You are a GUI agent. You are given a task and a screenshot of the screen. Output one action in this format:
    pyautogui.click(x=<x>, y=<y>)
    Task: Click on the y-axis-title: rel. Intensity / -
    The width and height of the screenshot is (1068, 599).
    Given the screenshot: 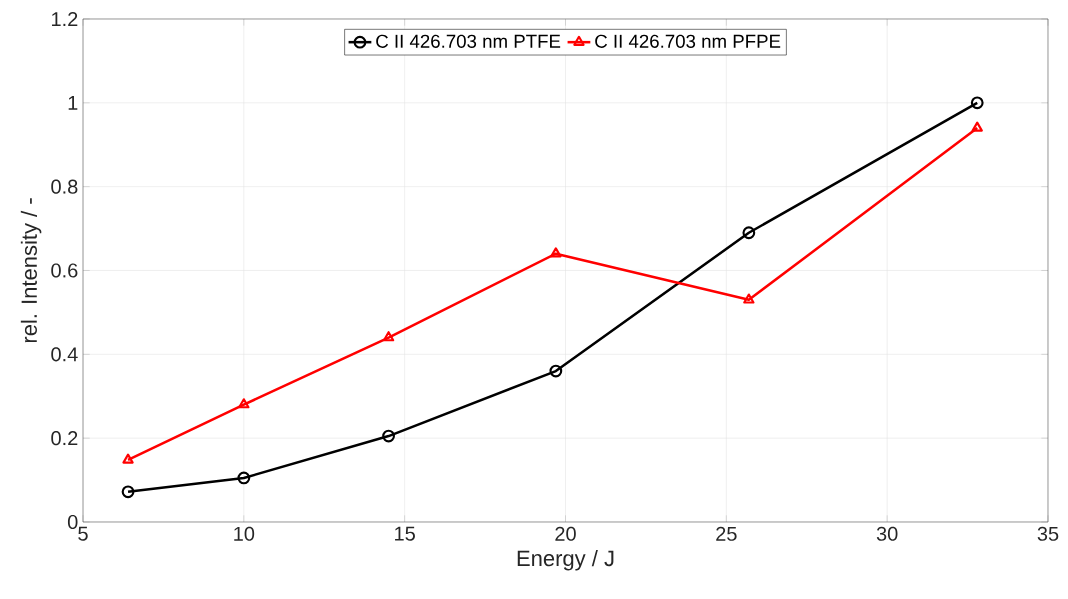 What is the action you would take?
    pyautogui.click(x=31, y=270)
    